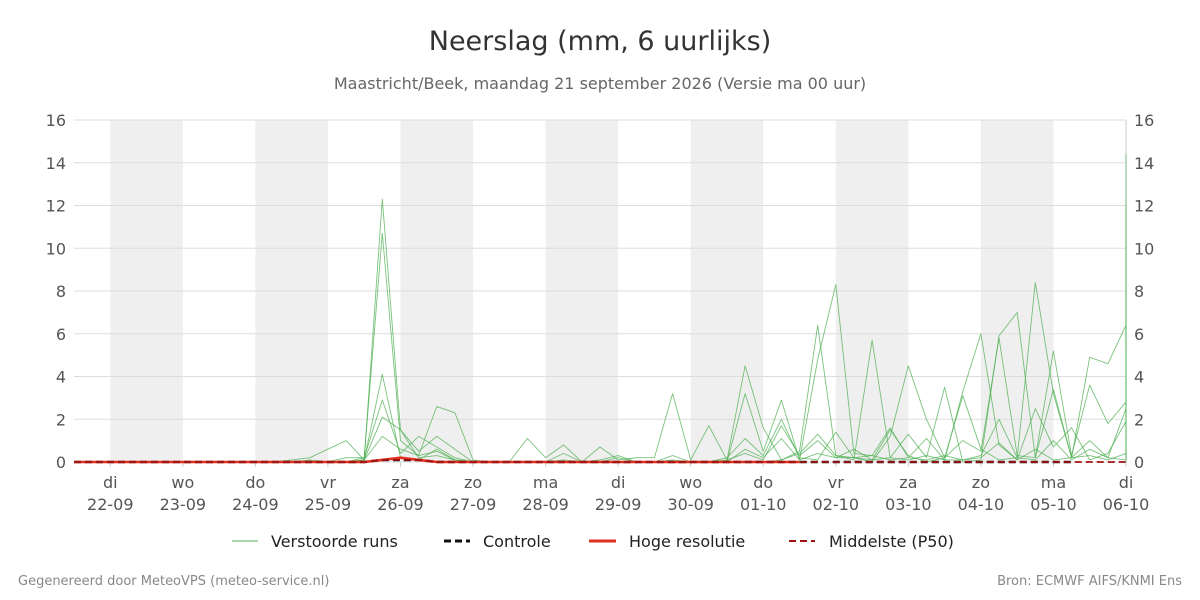  Describe the element at coordinates (1126, 504) in the screenshot. I see `x-tick-date-14: 06-10` at that location.